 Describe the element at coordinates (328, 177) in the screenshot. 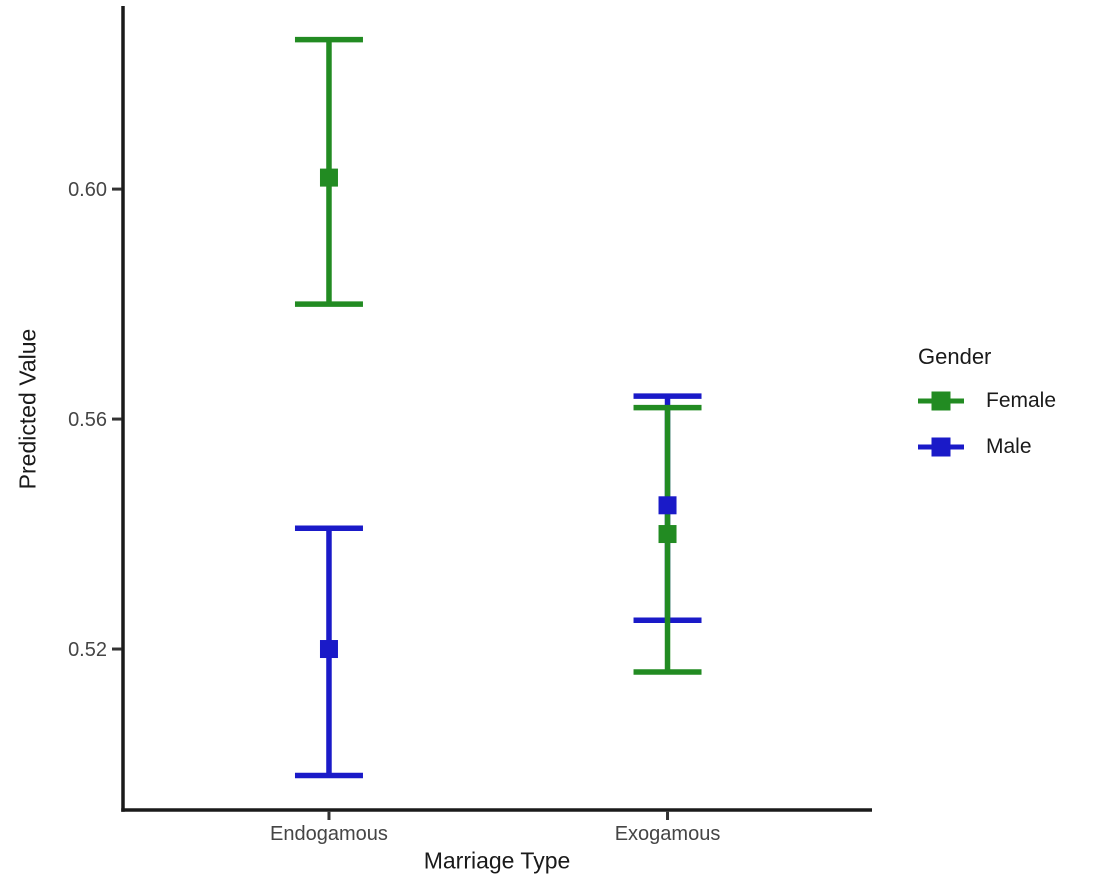

I see `point-female-endogamous` at that location.